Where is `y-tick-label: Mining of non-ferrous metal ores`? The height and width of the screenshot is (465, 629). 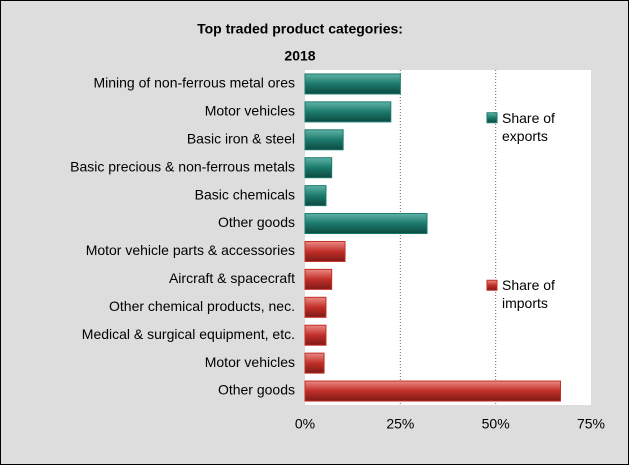
y-tick-label: Mining of non-ferrous metal ores is located at coordinates (194, 83).